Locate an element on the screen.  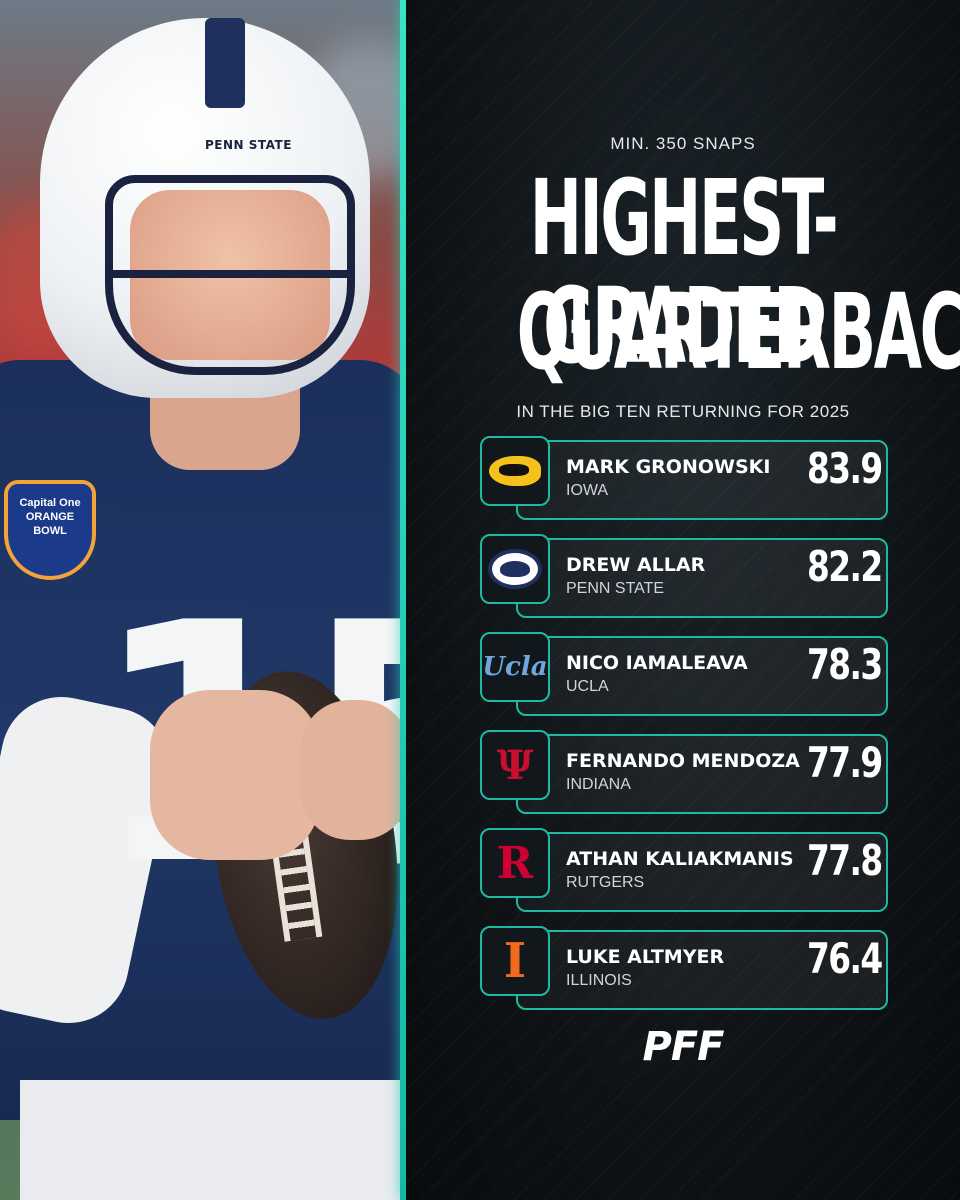
subtitle: IN THE BIG TEN RETURNING FOR 2025 is located at coordinates (683, 411).